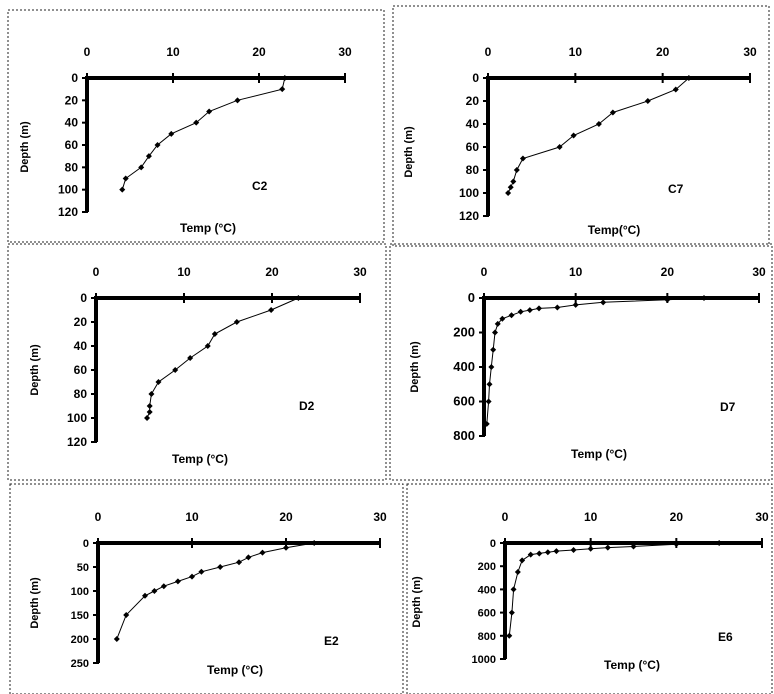 The height and width of the screenshot is (694, 774). I want to click on panel-frame, so click(589, 588).